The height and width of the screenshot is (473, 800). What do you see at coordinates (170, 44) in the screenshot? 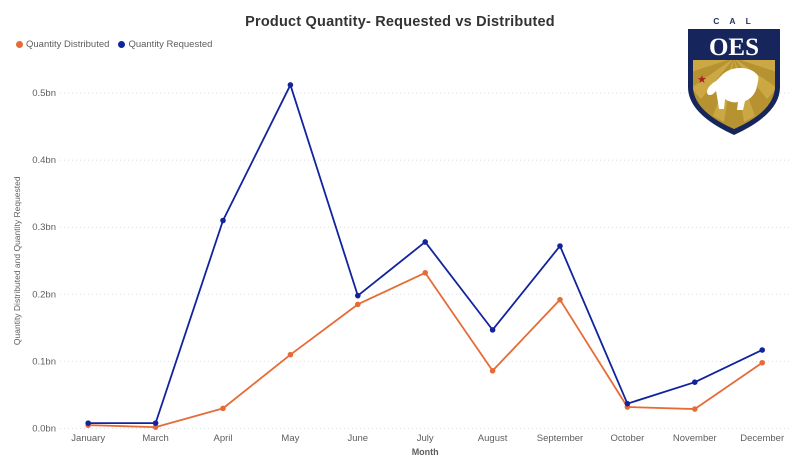
I see `legend-label: Quantity Requested` at bounding box center [170, 44].